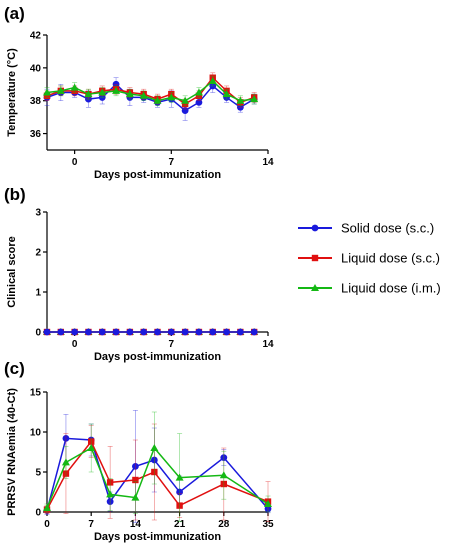  Describe the element at coordinates (38, 293) in the screenshot. I see `y-tick-label: 1` at that location.